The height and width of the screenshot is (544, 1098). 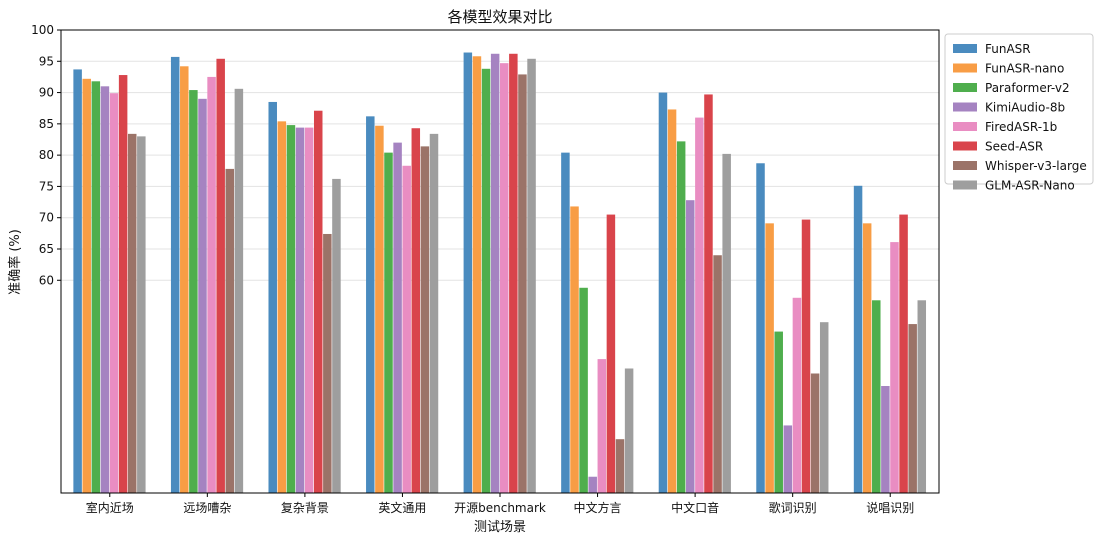 I want to click on y-axis-ticks: 60 65 70 75 80 85 90 95 100, so click(x=46, y=155).